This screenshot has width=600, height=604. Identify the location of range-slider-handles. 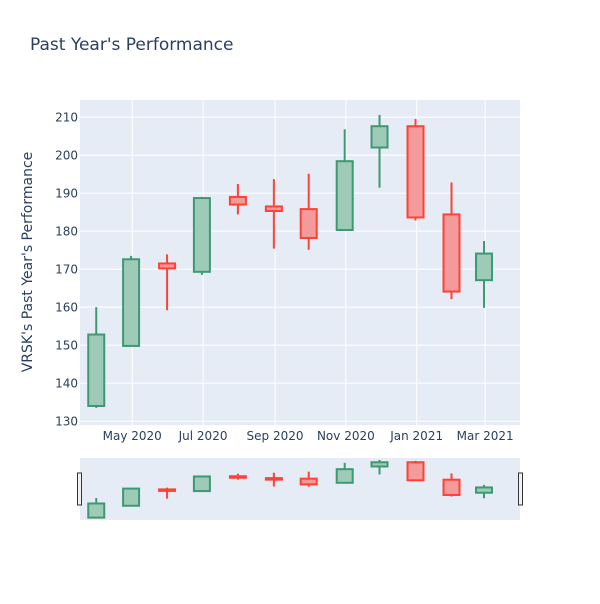
(300, 489).